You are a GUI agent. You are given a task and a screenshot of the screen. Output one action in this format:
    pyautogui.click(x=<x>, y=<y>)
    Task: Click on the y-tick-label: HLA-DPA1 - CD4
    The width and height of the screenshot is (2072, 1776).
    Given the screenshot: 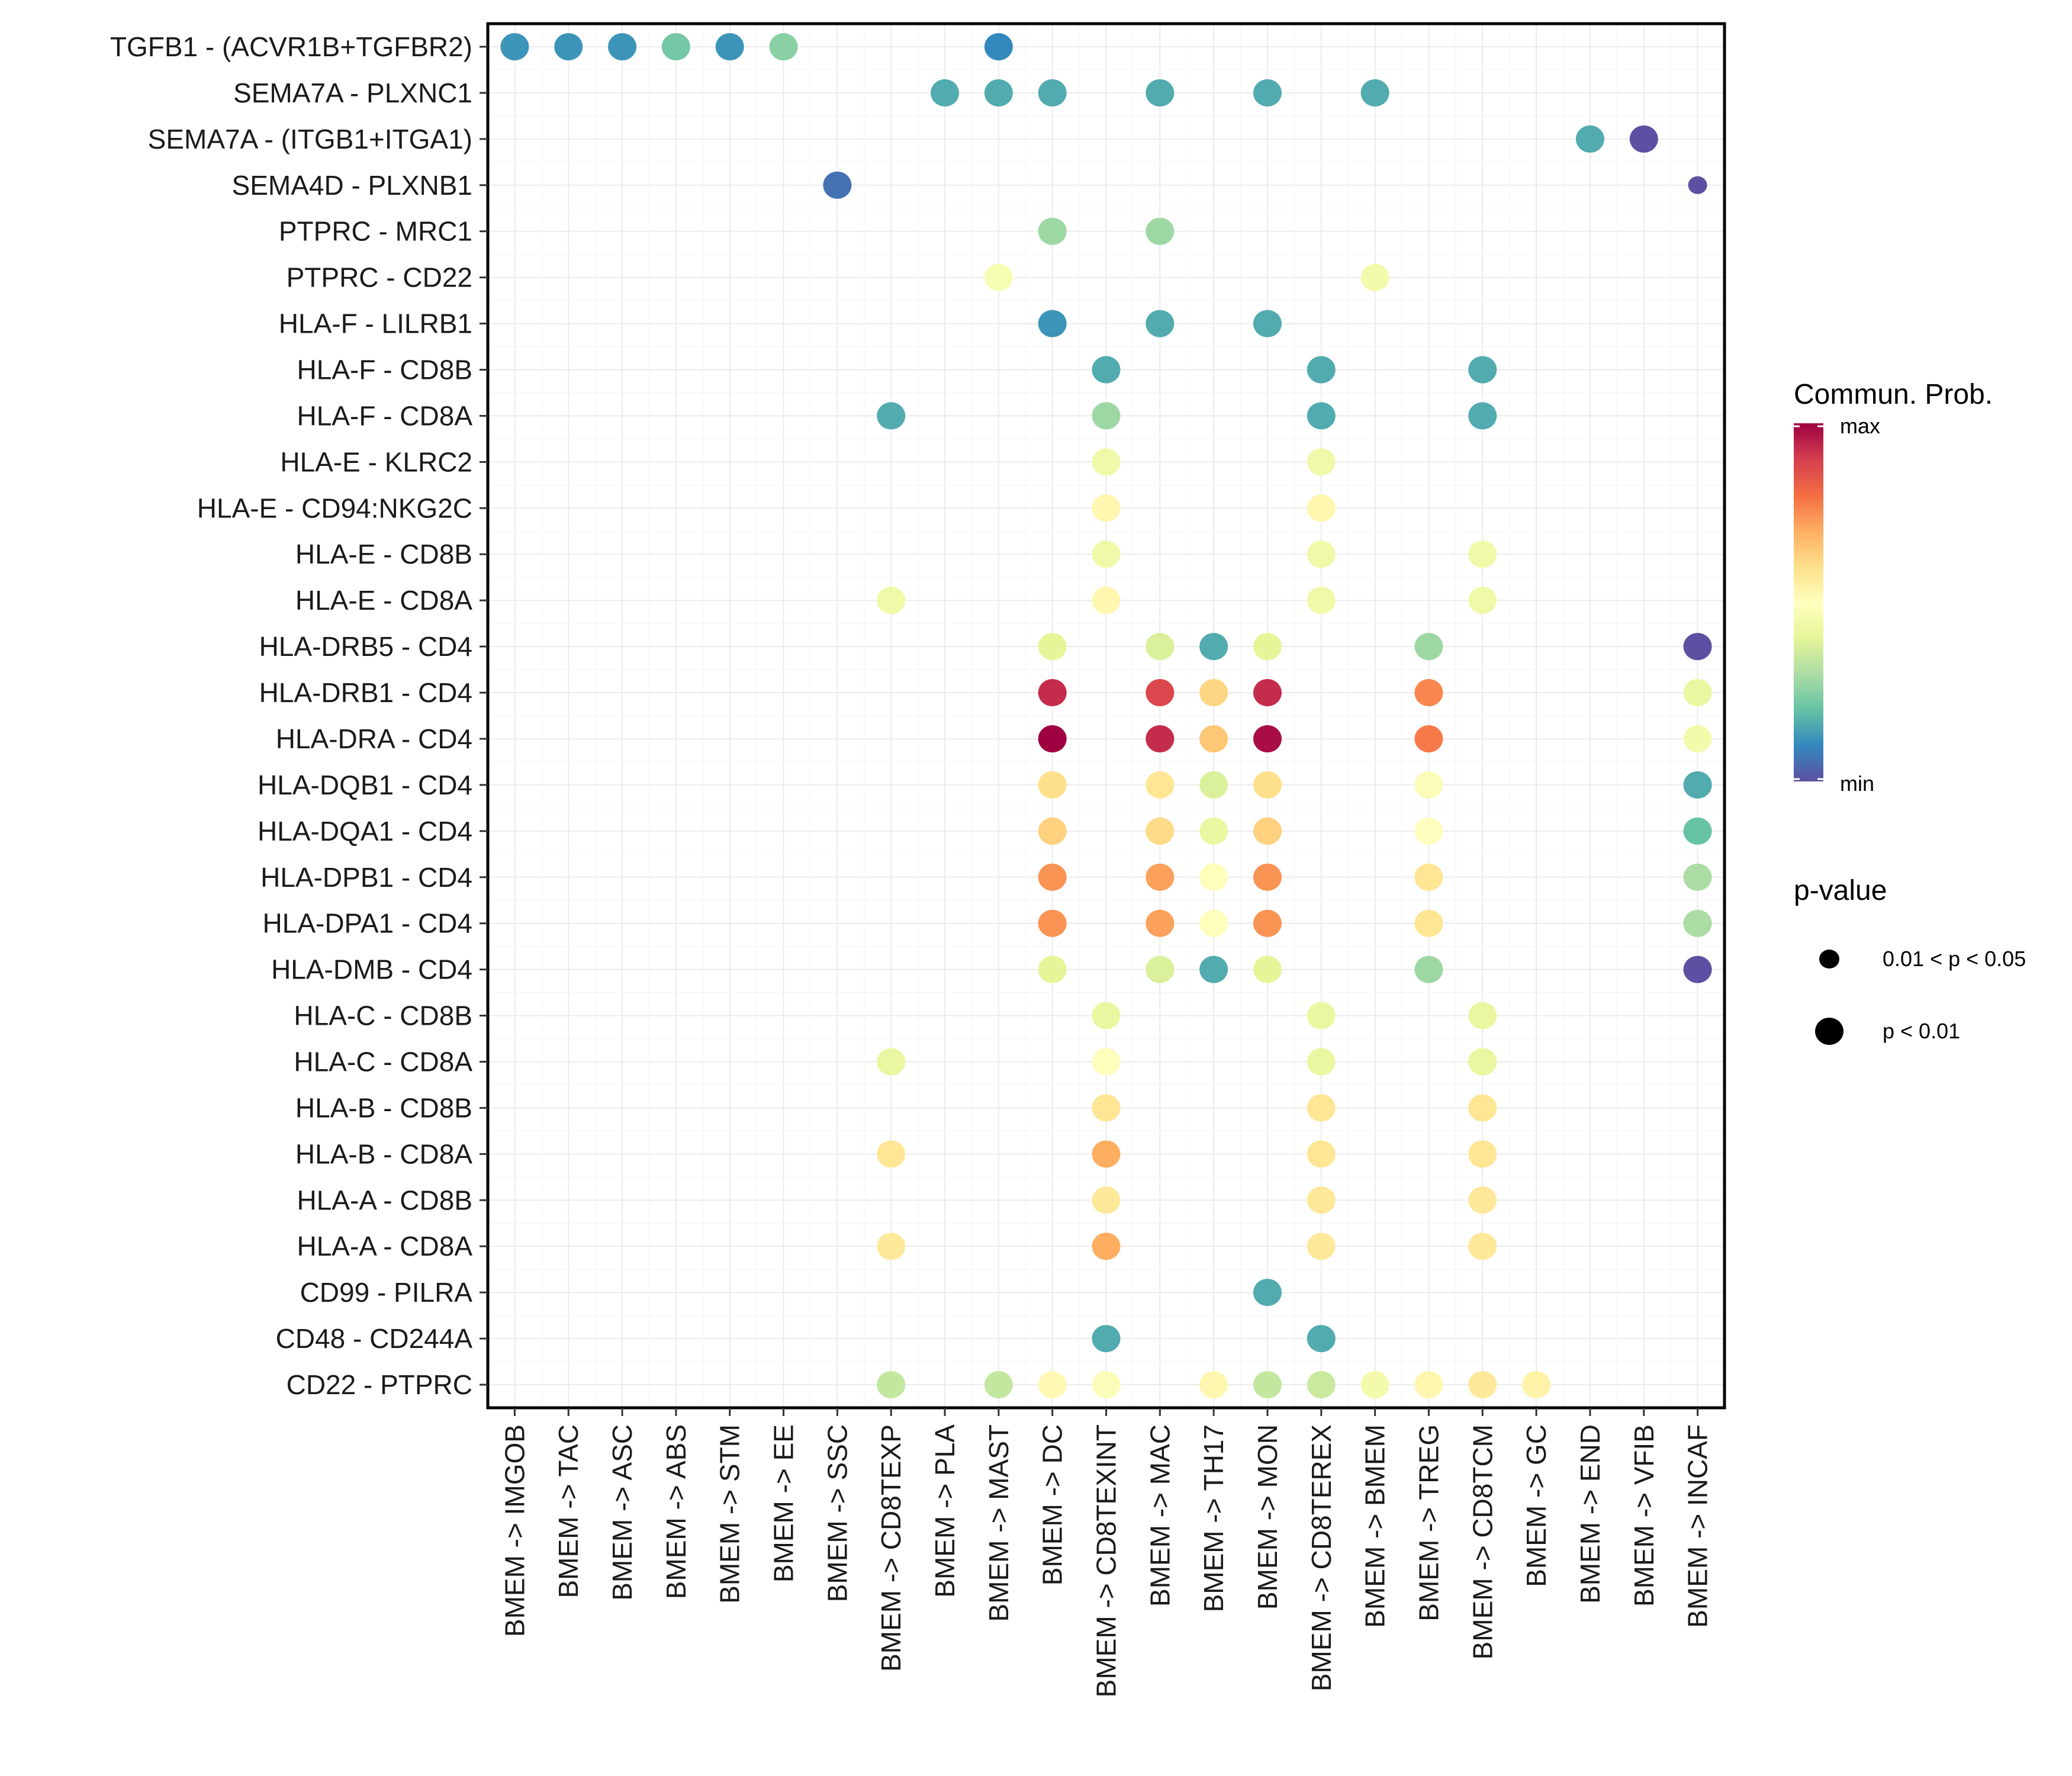 What is the action you would take?
    pyautogui.click(x=367, y=923)
    